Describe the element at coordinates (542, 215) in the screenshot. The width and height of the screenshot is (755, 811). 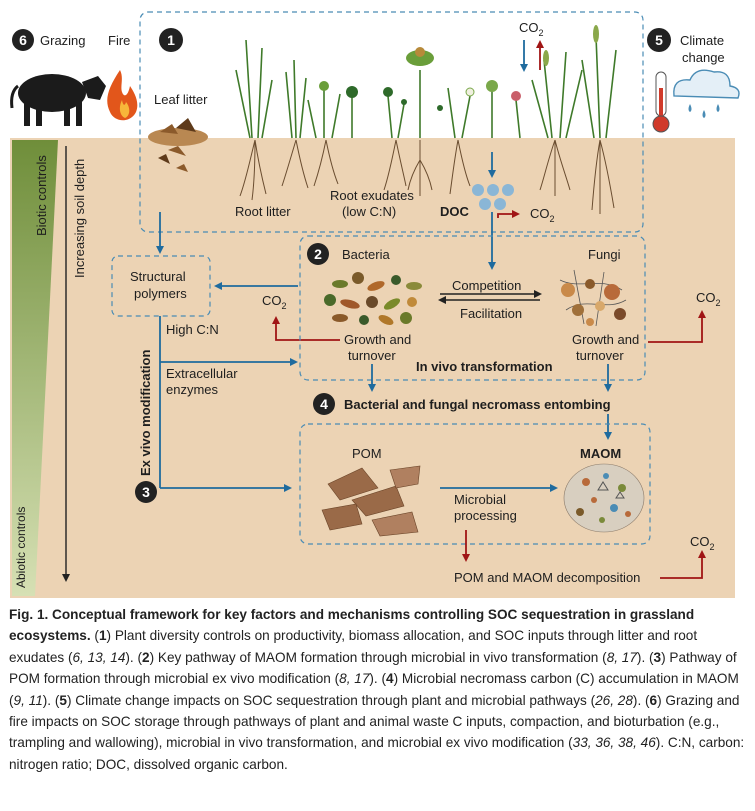
I see `doc-co2-label: CO2` at that location.